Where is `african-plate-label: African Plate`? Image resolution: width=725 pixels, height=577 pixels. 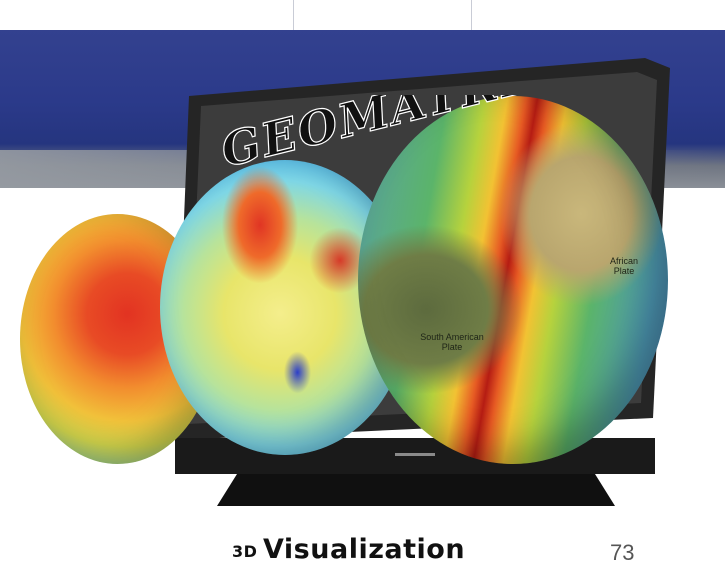 african-plate-label: African Plate is located at coordinates (623, 266).